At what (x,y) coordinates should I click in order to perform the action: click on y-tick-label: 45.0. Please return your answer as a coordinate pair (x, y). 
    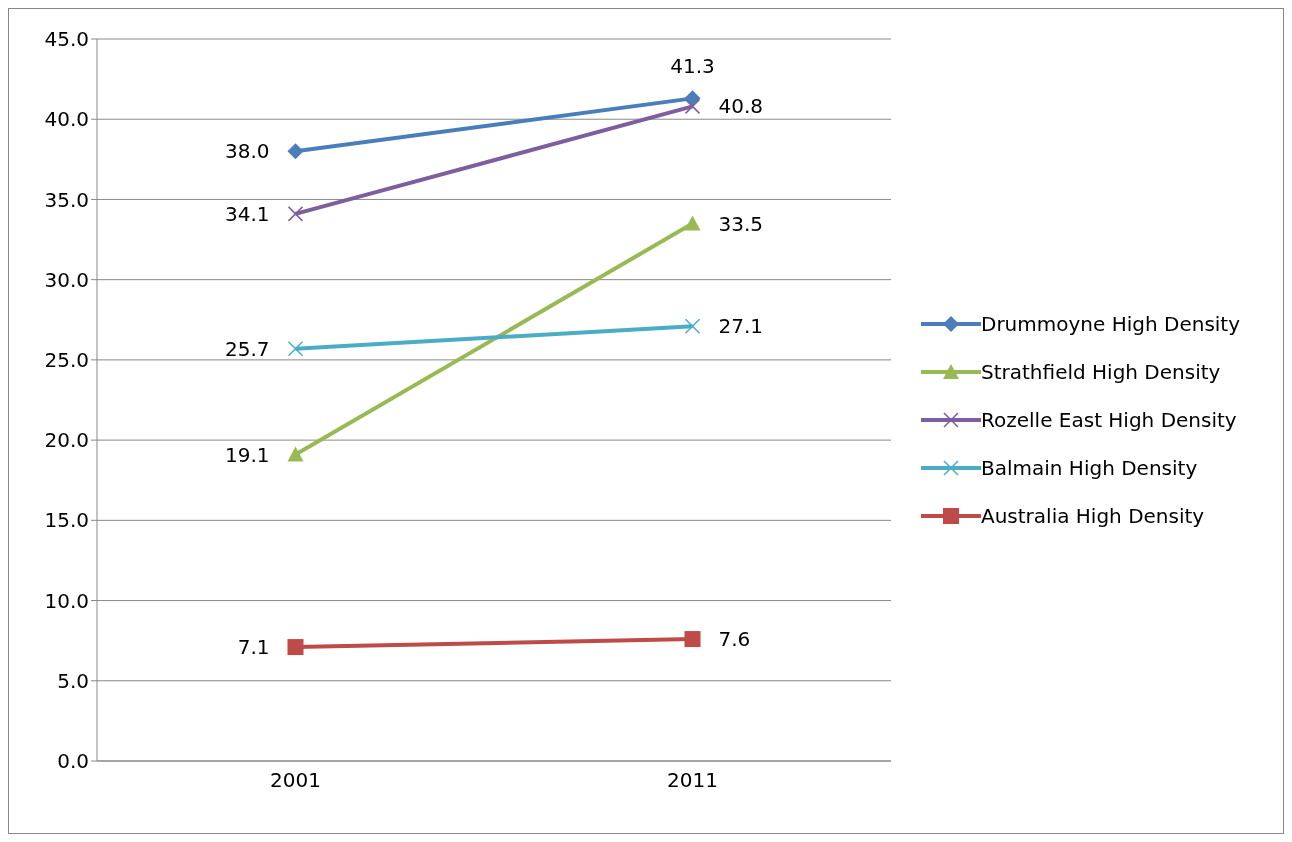
    Looking at the image, I should click on (66, 39).